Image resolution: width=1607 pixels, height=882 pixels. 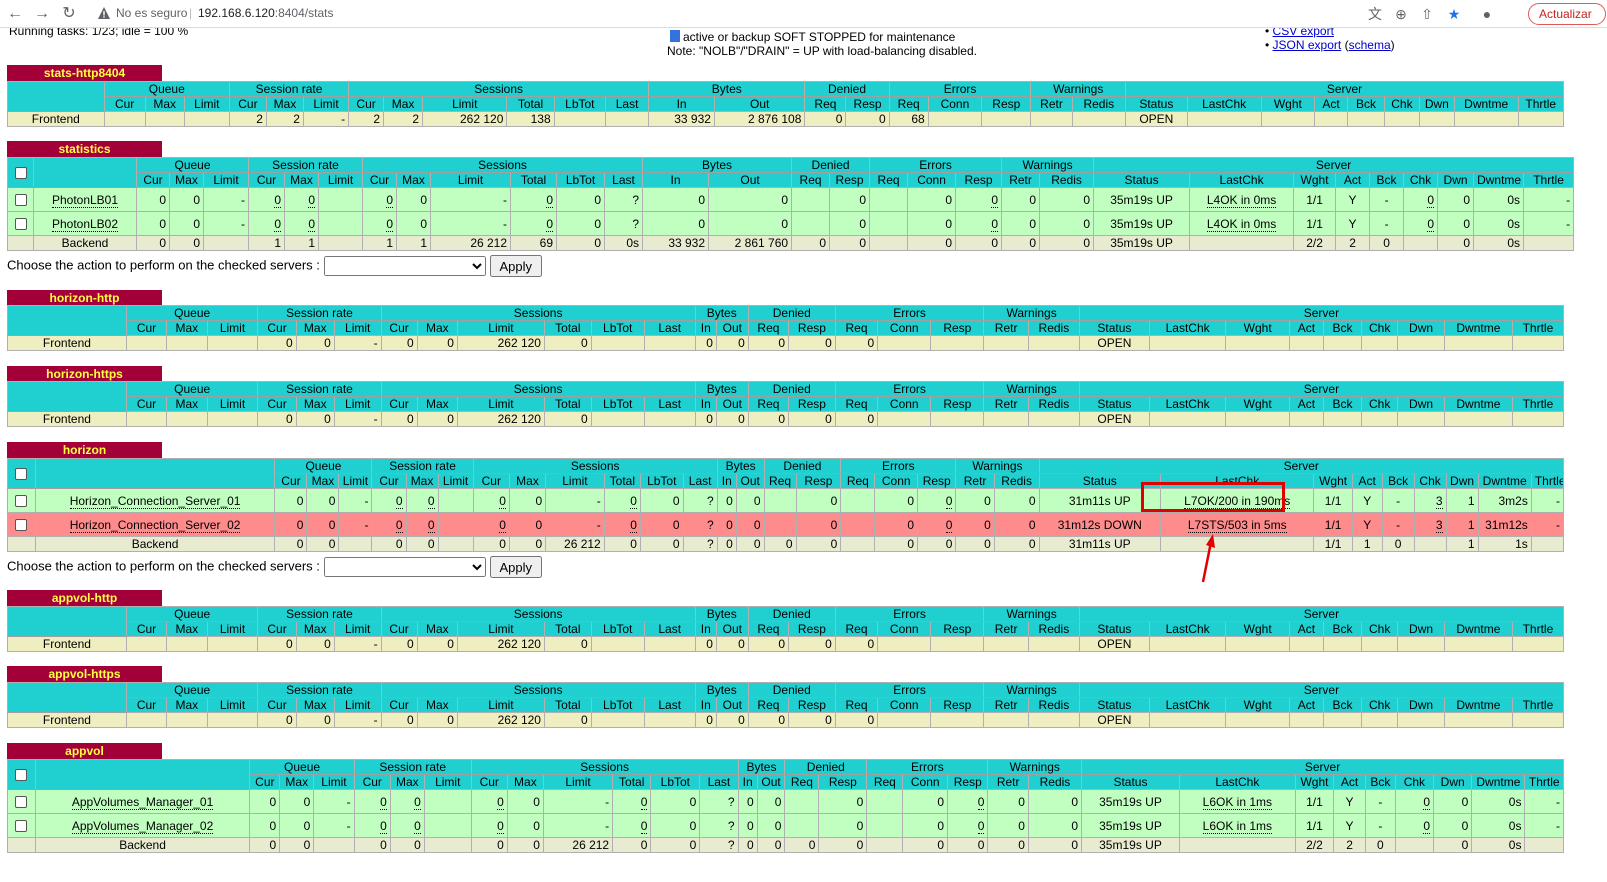 I want to click on proxy-title: horizon, so click(x=84, y=450).